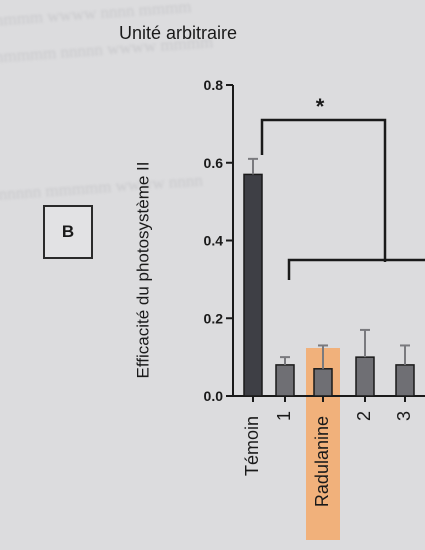  I want to click on panel-letter: B, so click(68, 231).